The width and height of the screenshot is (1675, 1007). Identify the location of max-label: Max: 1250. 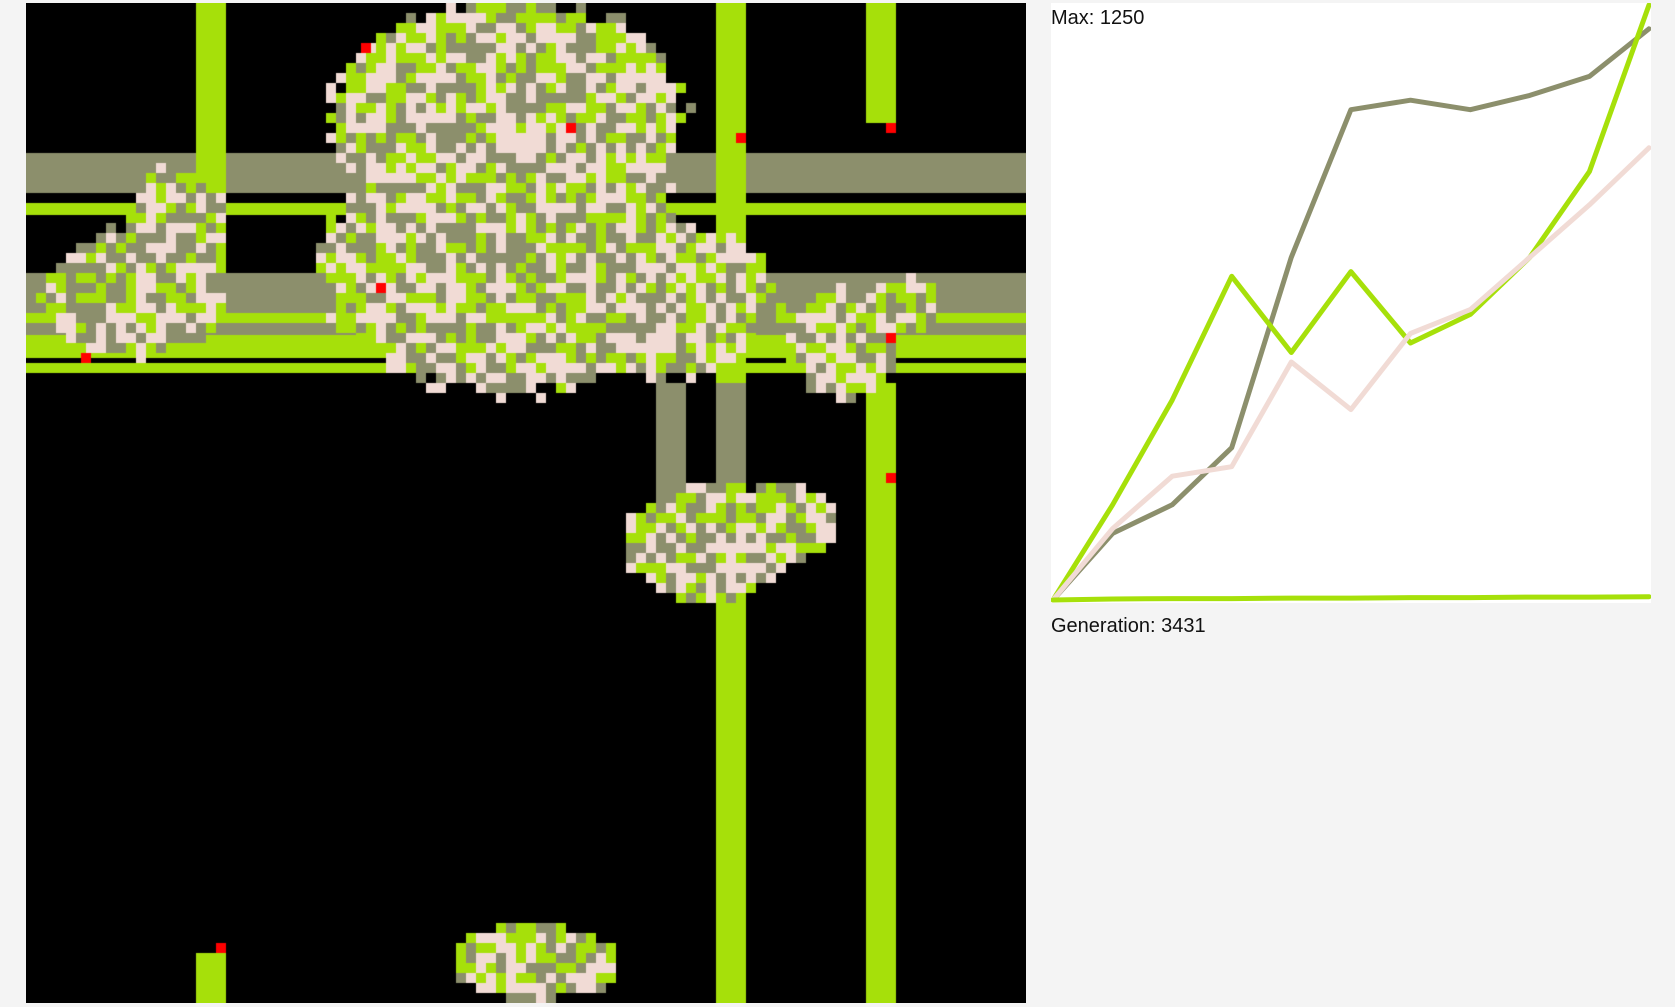
(1098, 18).